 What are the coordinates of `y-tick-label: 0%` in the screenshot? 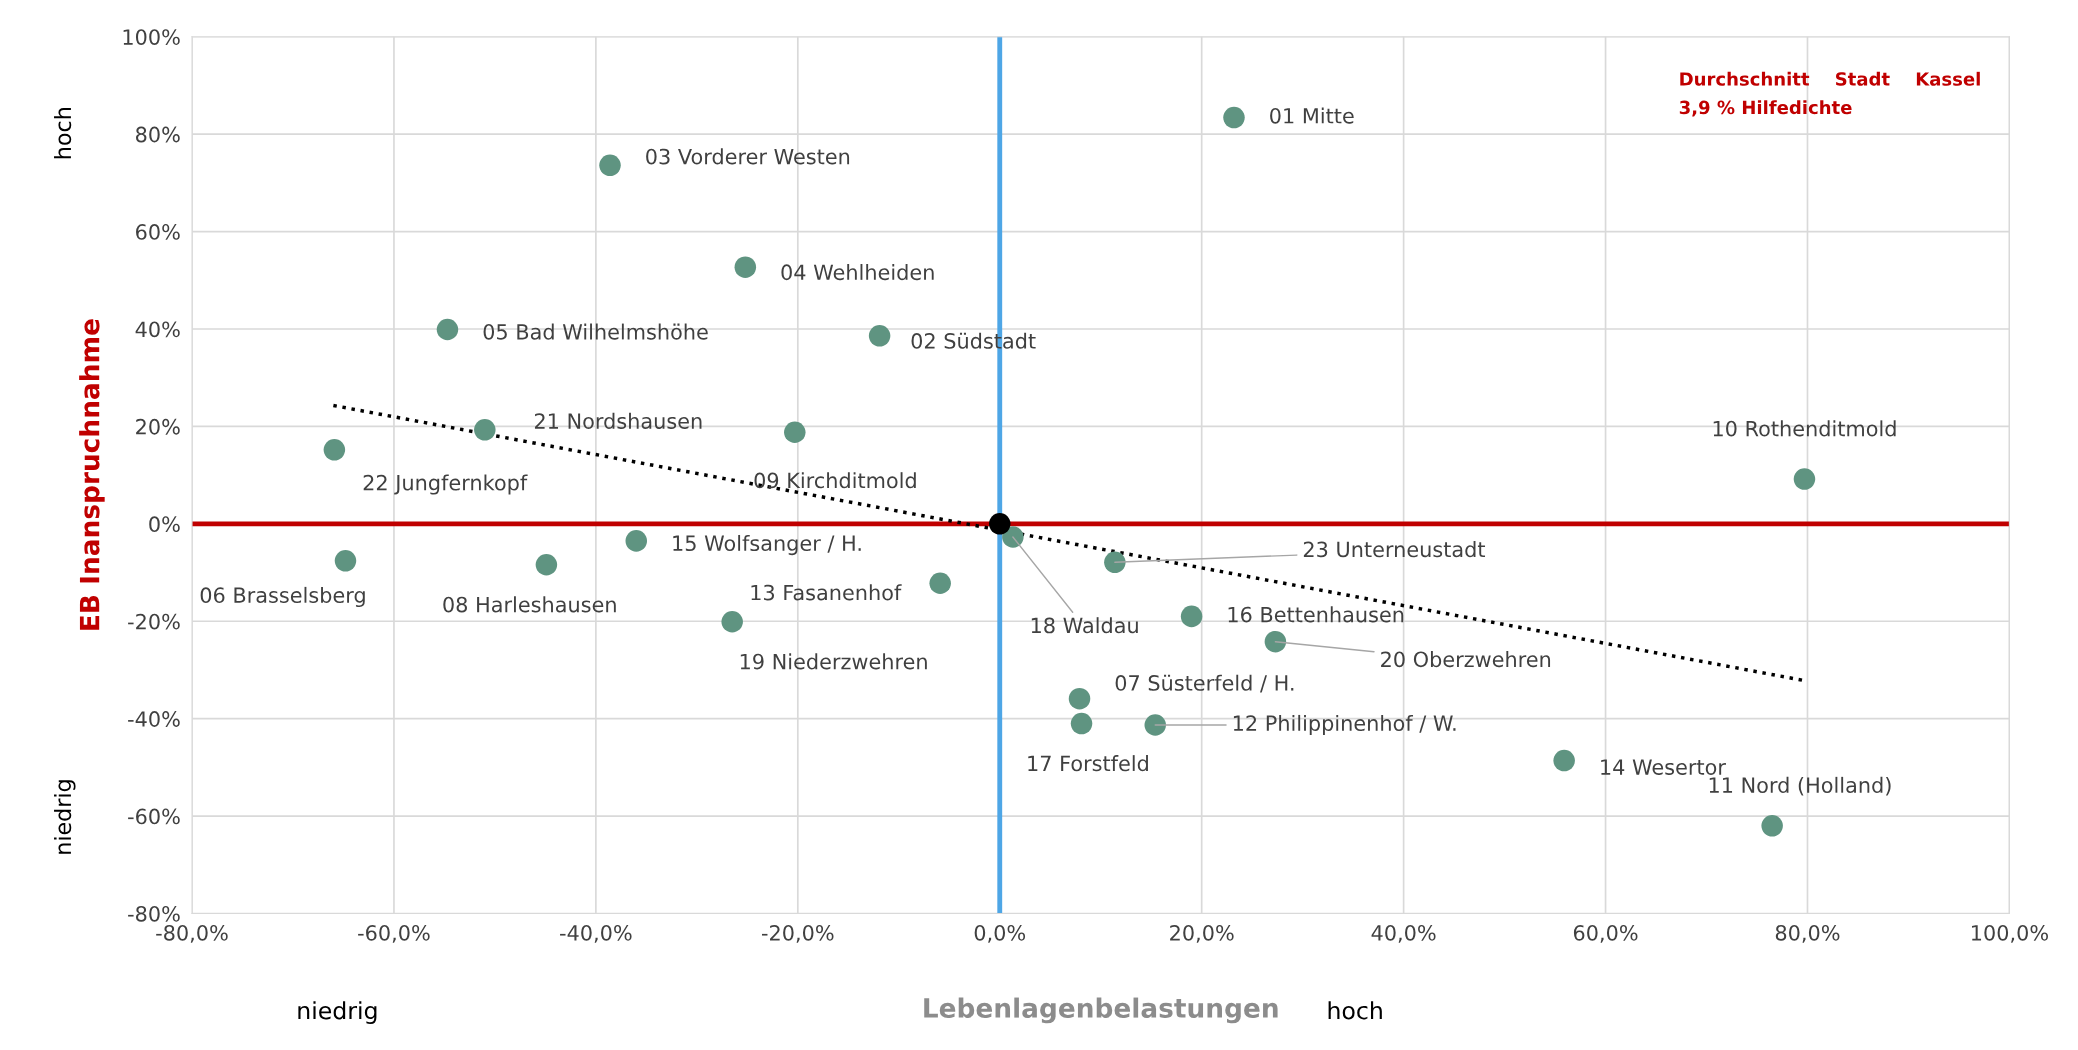 It's located at (164, 524).